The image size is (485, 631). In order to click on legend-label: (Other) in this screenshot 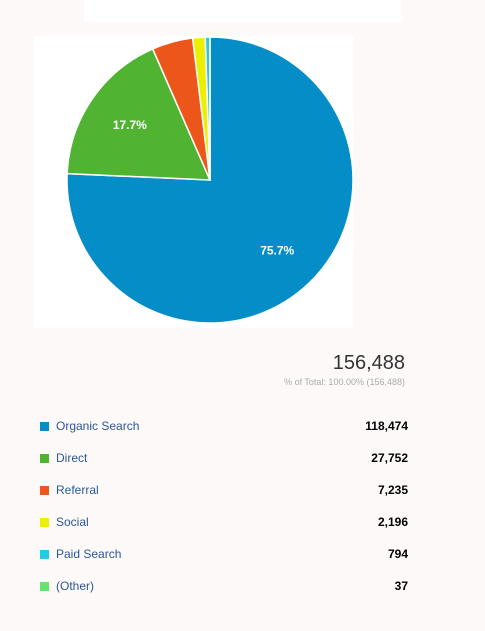, I will do `click(75, 586)`.